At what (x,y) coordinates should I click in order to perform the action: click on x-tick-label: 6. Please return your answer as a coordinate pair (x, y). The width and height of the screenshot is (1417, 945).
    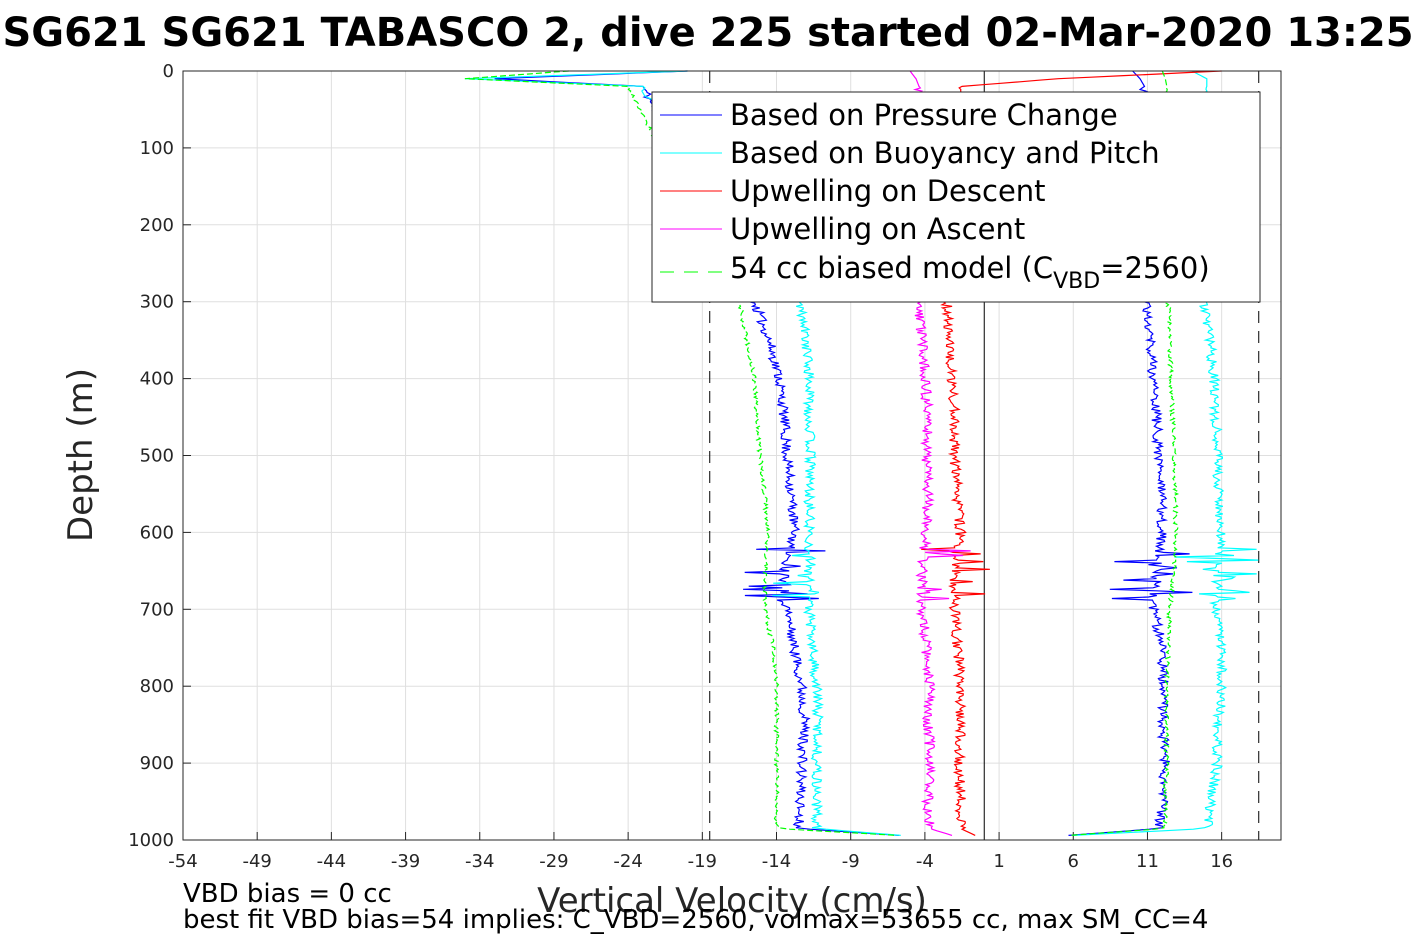
    Looking at the image, I should click on (1073, 861).